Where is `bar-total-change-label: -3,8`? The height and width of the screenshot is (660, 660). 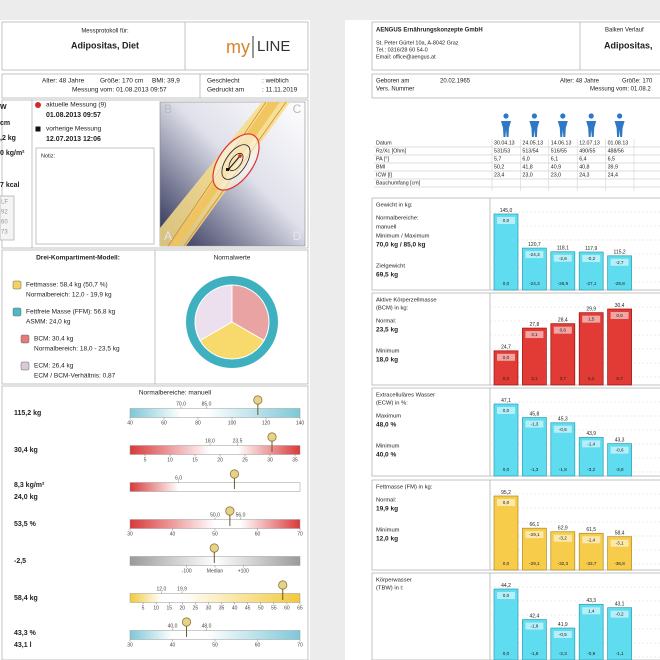
bar-total-change-label: -3,8 is located at coordinates (620, 469).